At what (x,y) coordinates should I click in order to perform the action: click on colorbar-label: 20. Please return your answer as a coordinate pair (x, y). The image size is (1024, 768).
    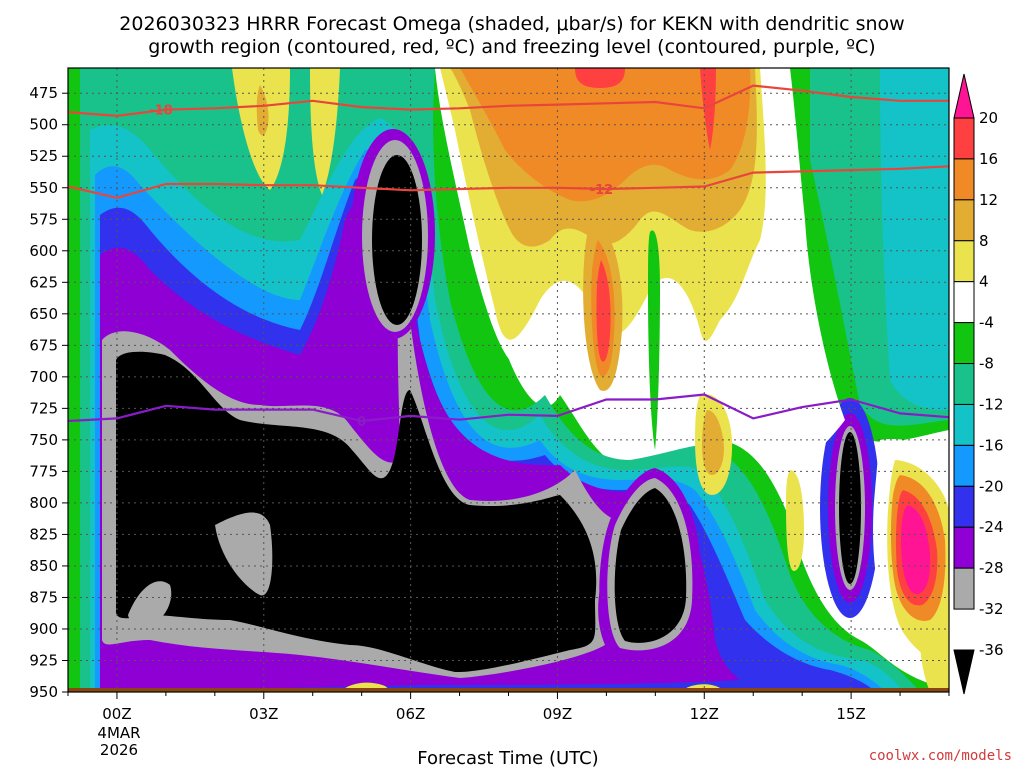
    Looking at the image, I should click on (988, 118).